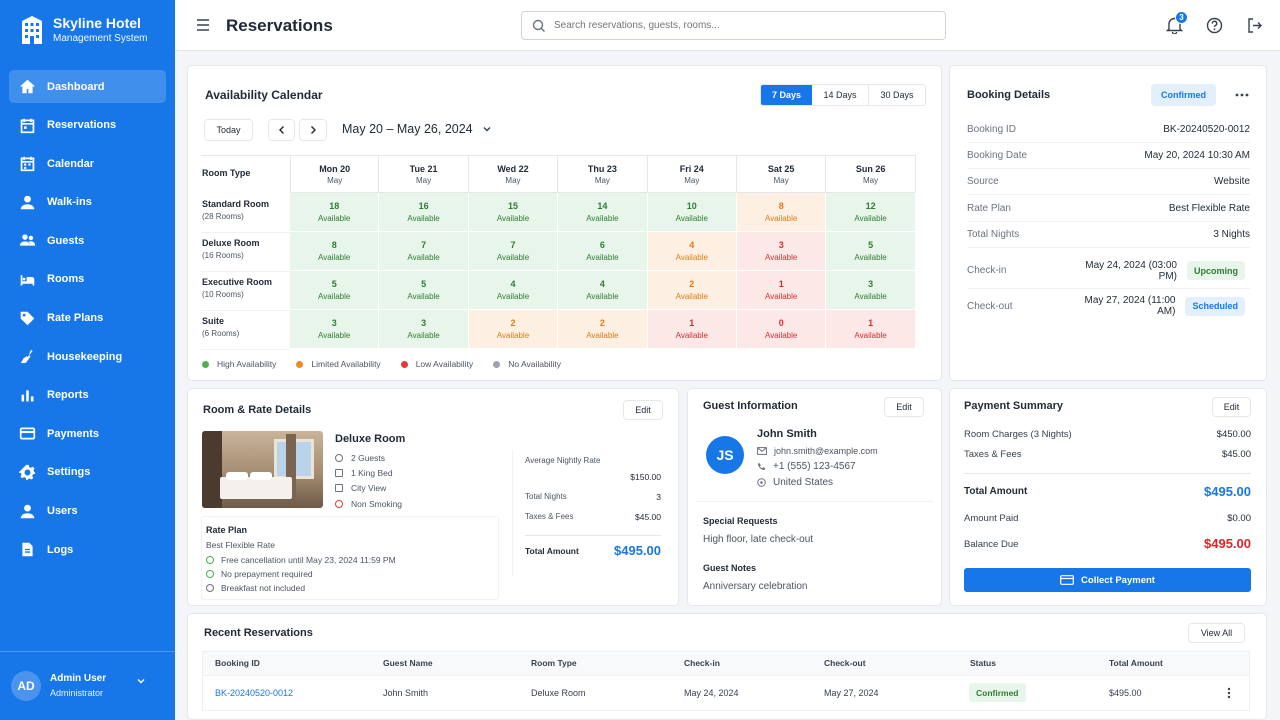 This screenshot has width=1280, height=720. Describe the element at coordinates (1216, 633) in the screenshot. I see `view-all-button: View All` at that location.